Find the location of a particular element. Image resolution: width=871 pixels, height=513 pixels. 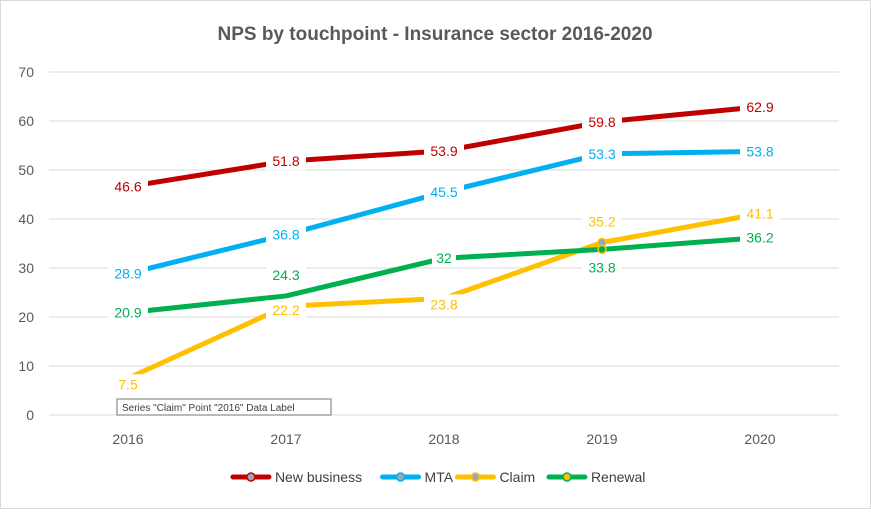

data-label: 59.8 is located at coordinates (601, 122).